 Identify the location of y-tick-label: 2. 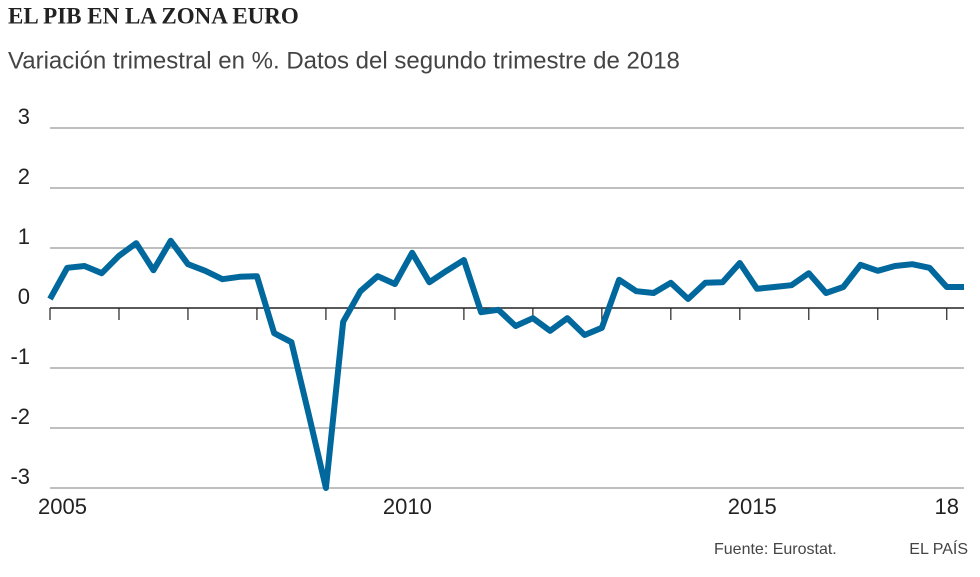
(24, 176).